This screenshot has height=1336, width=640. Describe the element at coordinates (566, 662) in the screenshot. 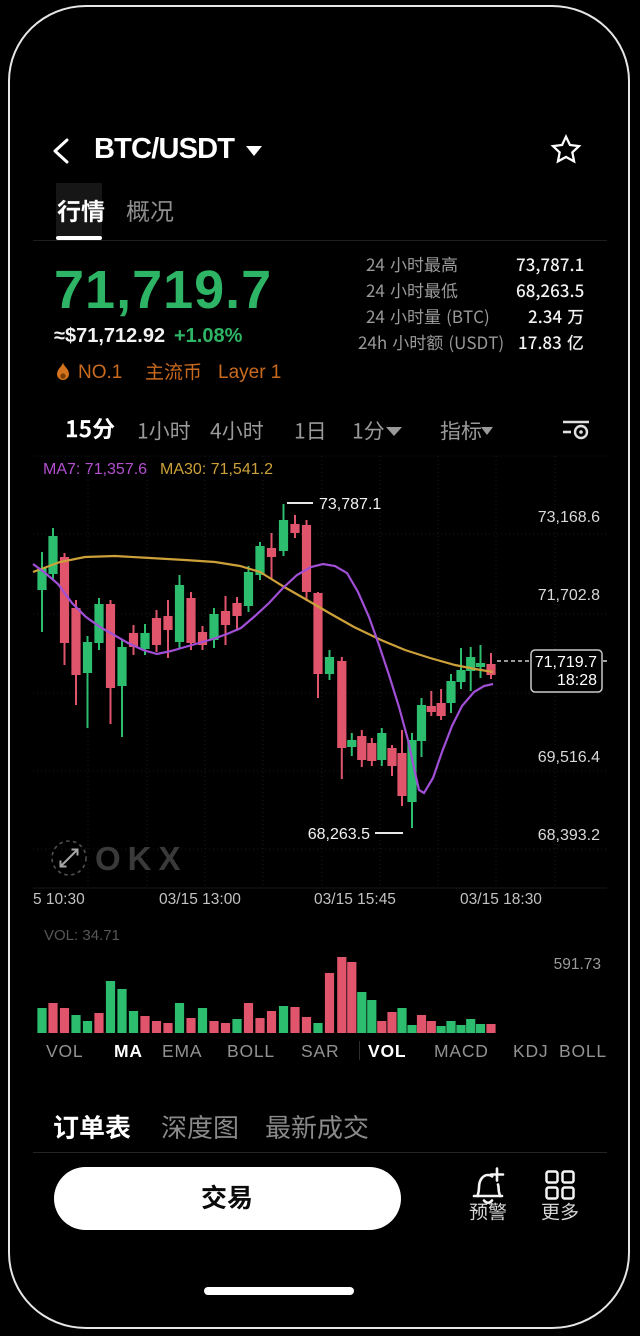

I see `svg-text: 71,719.7` at that location.